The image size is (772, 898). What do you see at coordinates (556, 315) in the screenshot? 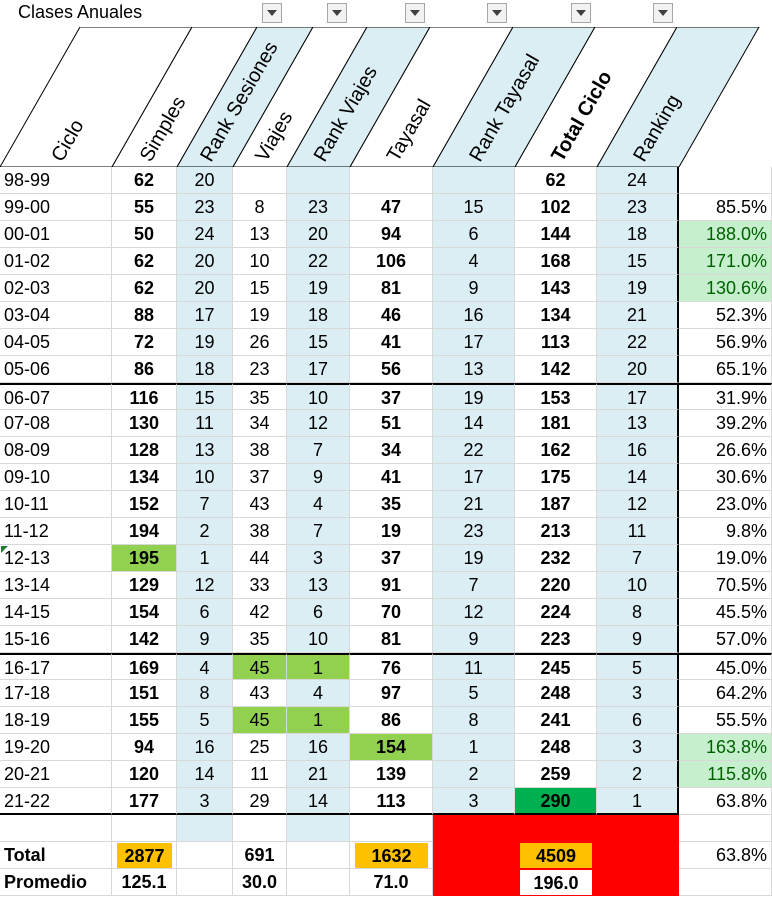
I see `cell-total: 134` at bounding box center [556, 315].